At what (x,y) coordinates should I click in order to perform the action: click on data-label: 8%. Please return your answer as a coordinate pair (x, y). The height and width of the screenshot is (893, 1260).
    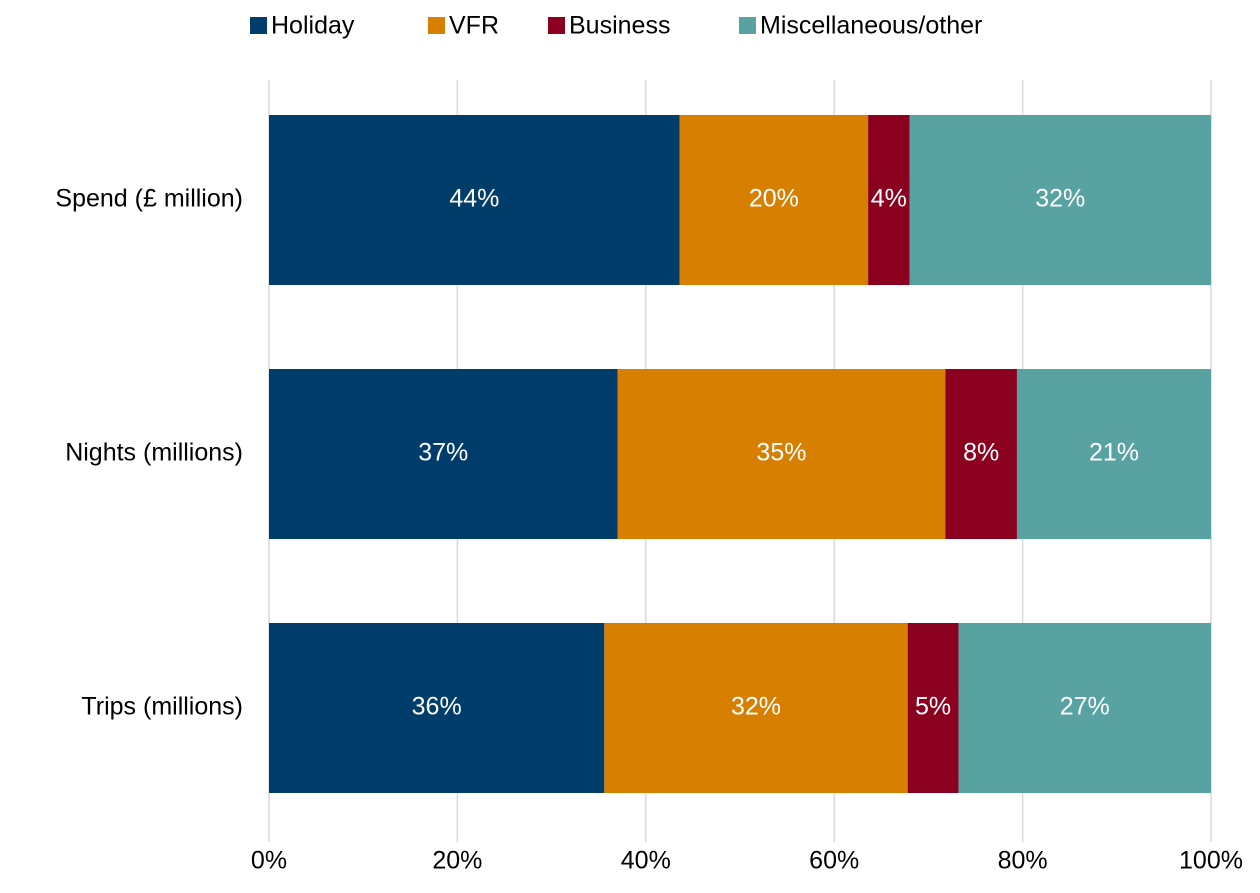
    Looking at the image, I should click on (981, 453).